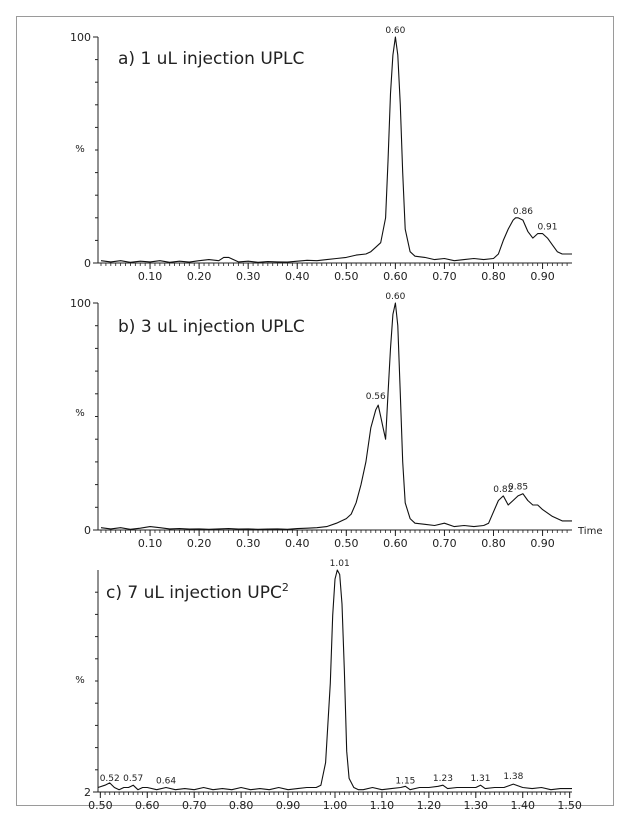 This screenshot has height=826, width=630. I want to click on peak-label: 0.82, so click(503, 490).